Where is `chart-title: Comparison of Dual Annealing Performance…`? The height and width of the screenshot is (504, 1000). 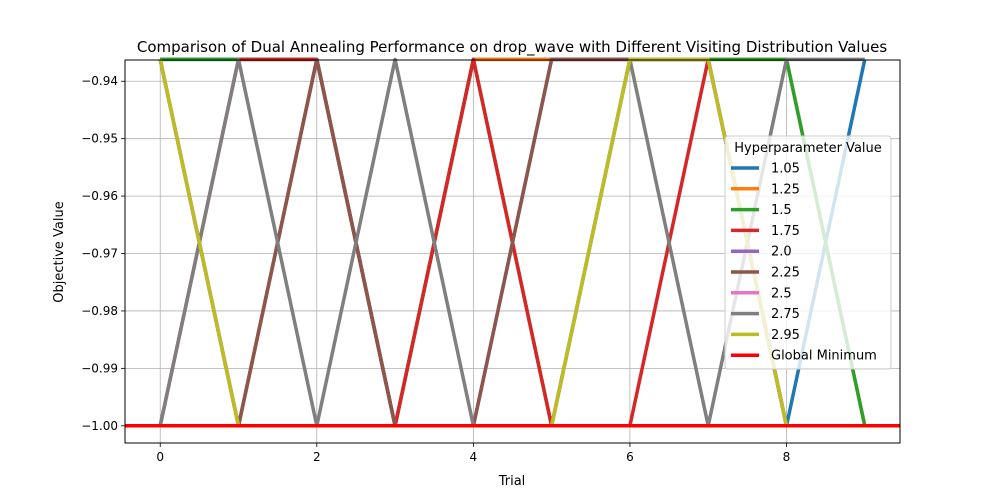 chart-title: Comparison of Dual Annealing Performance… is located at coordinates (512, 47).